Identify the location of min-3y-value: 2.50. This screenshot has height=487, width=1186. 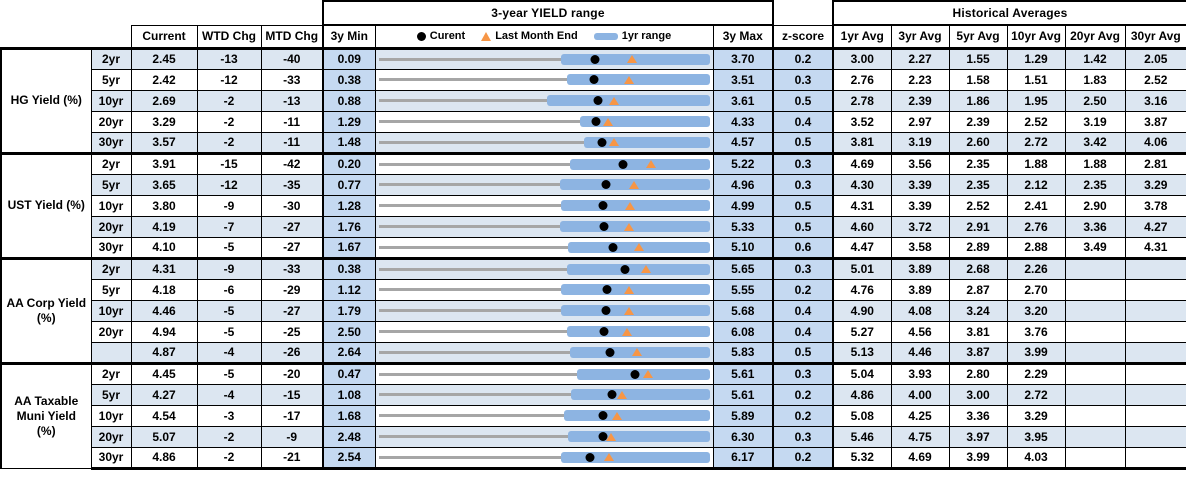
(349, 331).